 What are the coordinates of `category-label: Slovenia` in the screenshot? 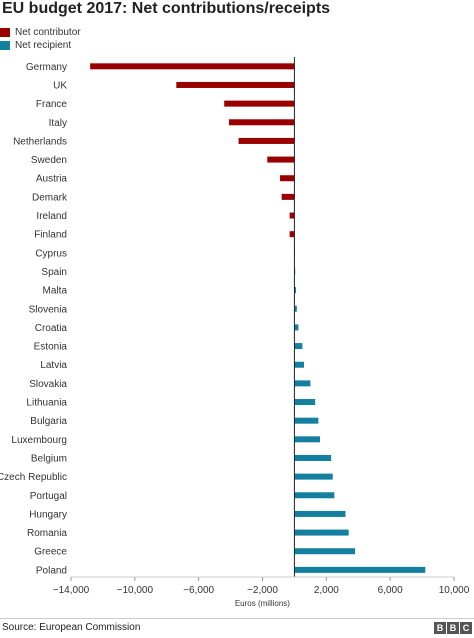 It's located at (48, 309).